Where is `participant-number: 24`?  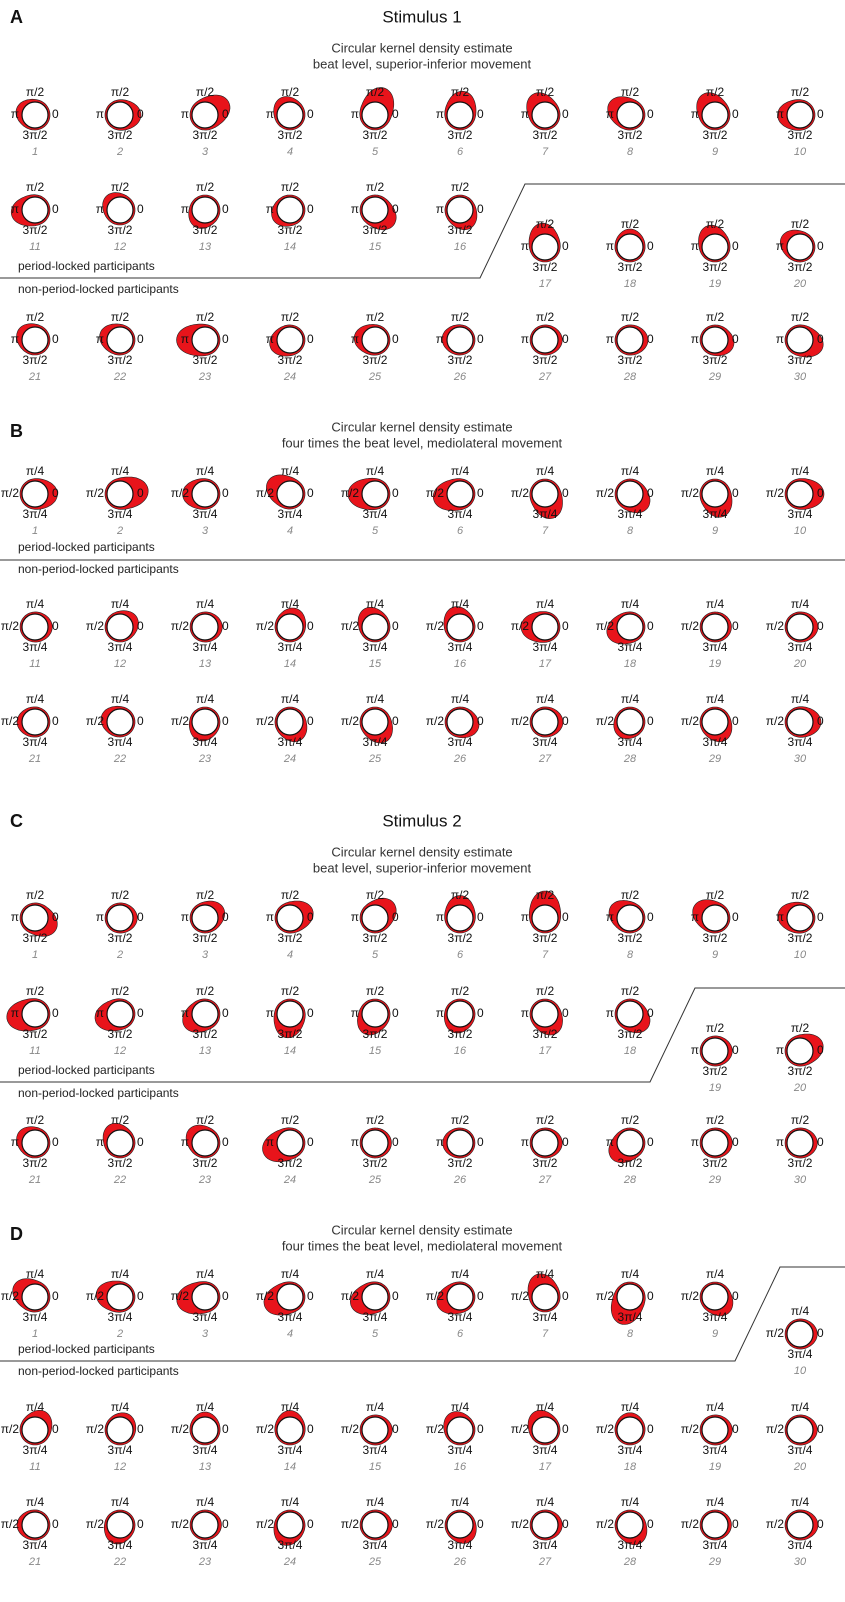
participant-number: 24 is located at coordinates (289, 1180).